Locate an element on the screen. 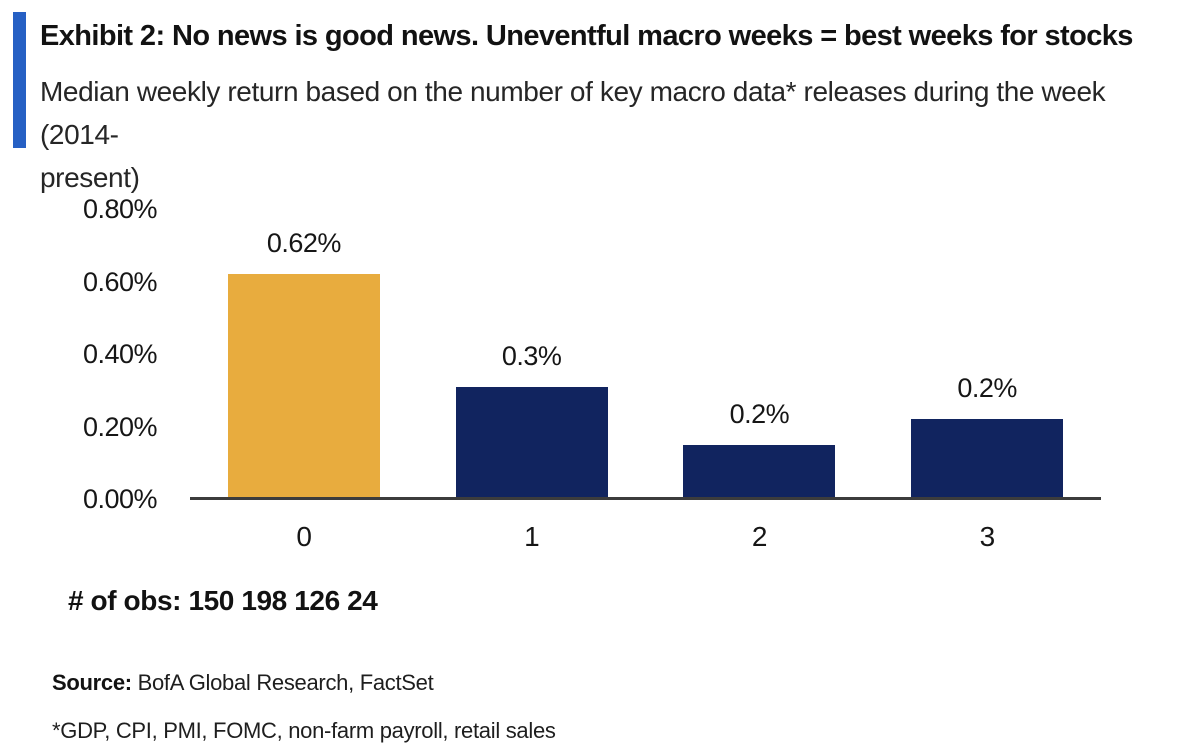 The image size is (1200, 752). y-axis-tick-label: 0.40% is located at coordinates (120, 354).